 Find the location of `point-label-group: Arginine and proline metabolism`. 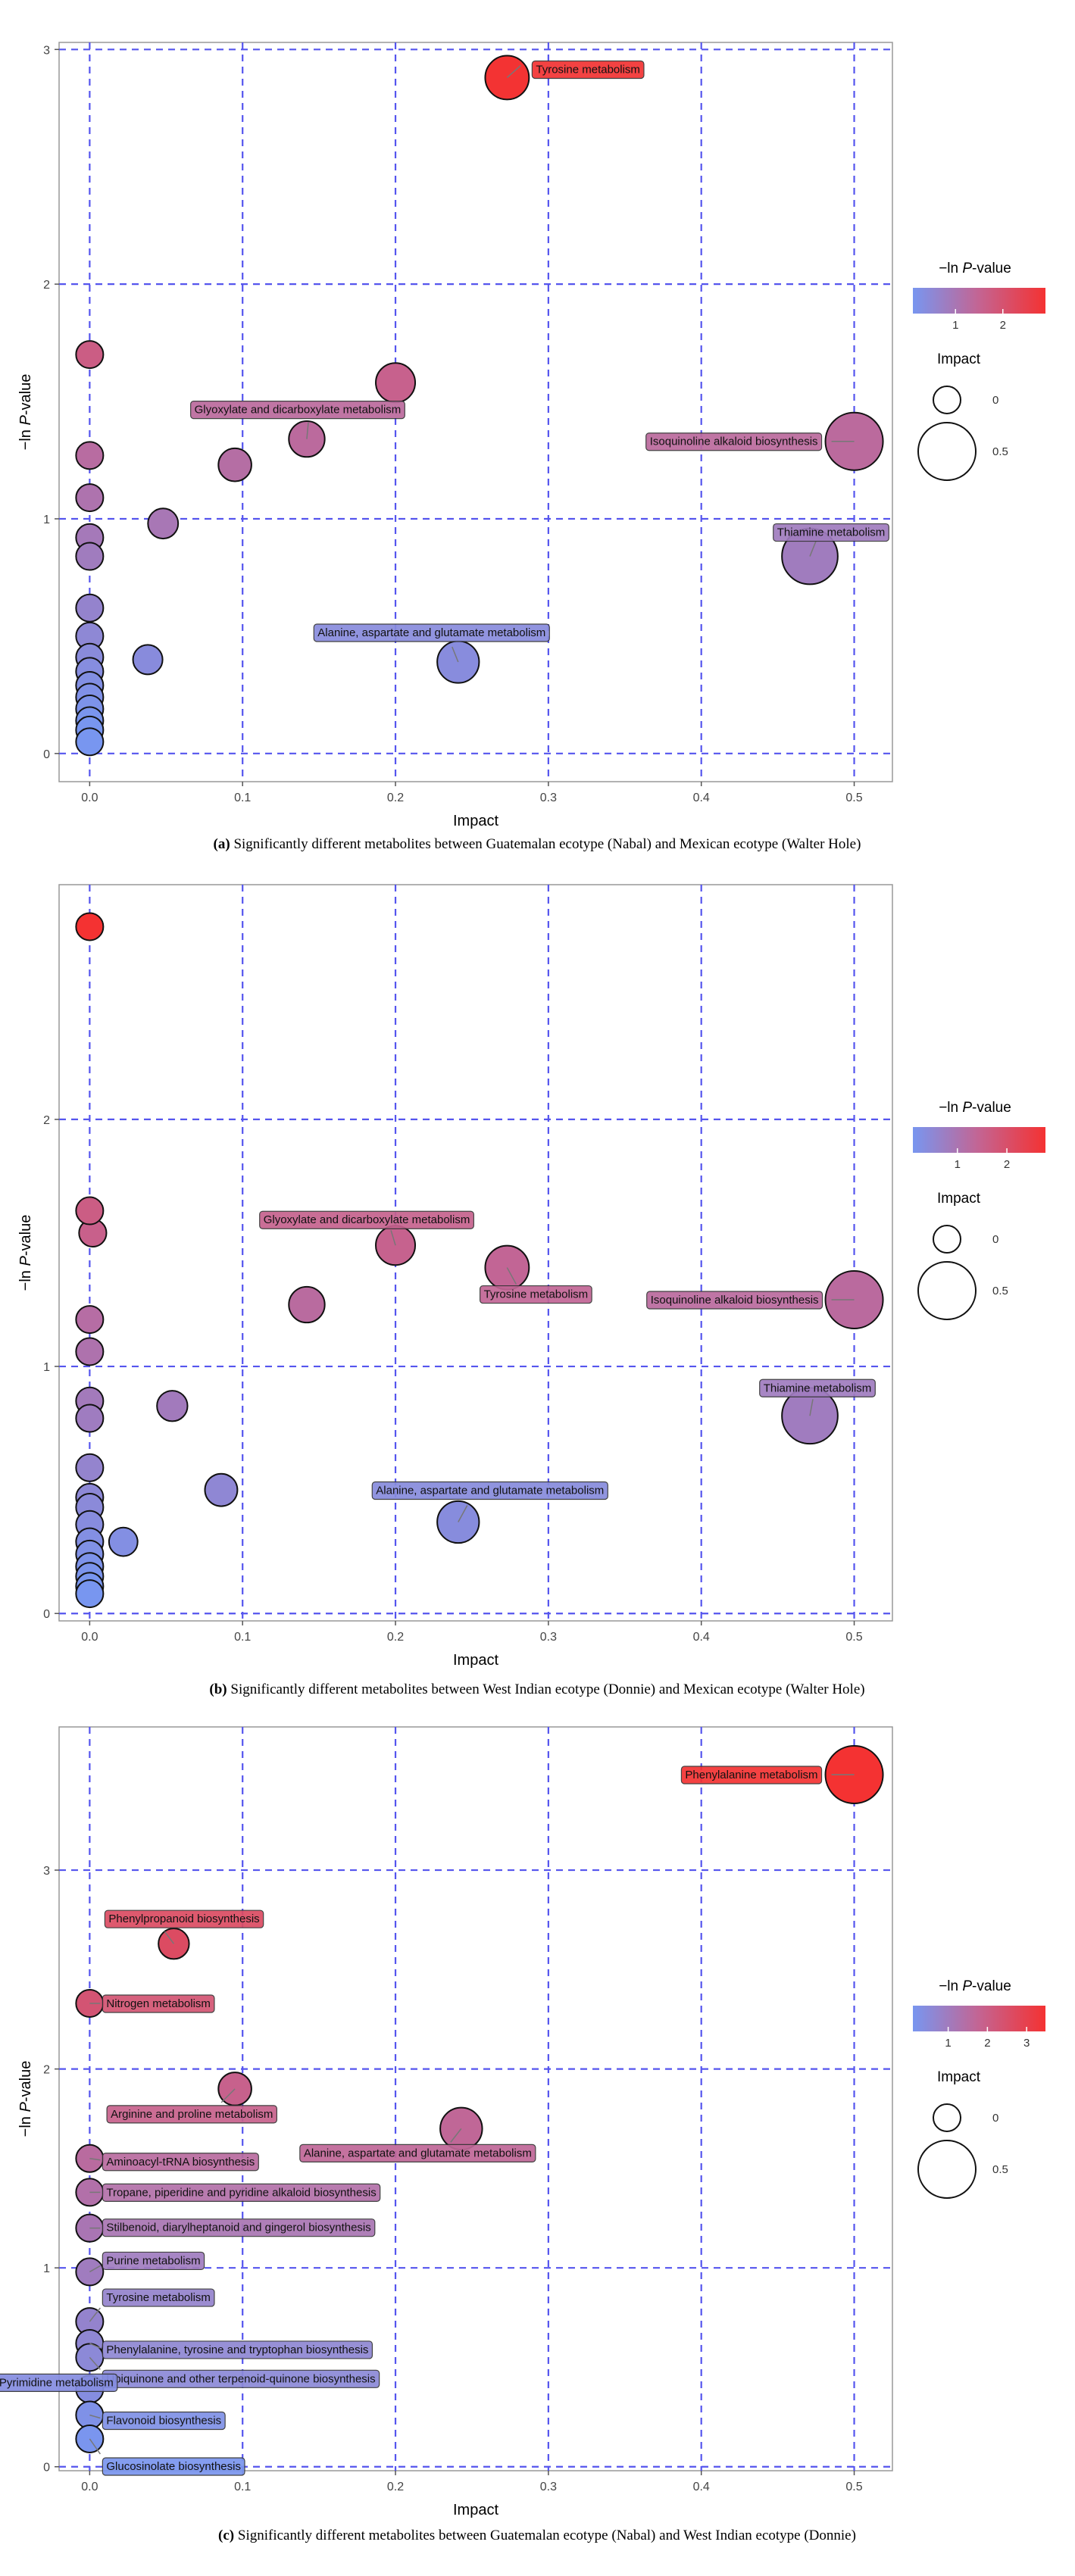

point-label-group: Arginine and proline metabolism is located at coordinates (192, 2106).